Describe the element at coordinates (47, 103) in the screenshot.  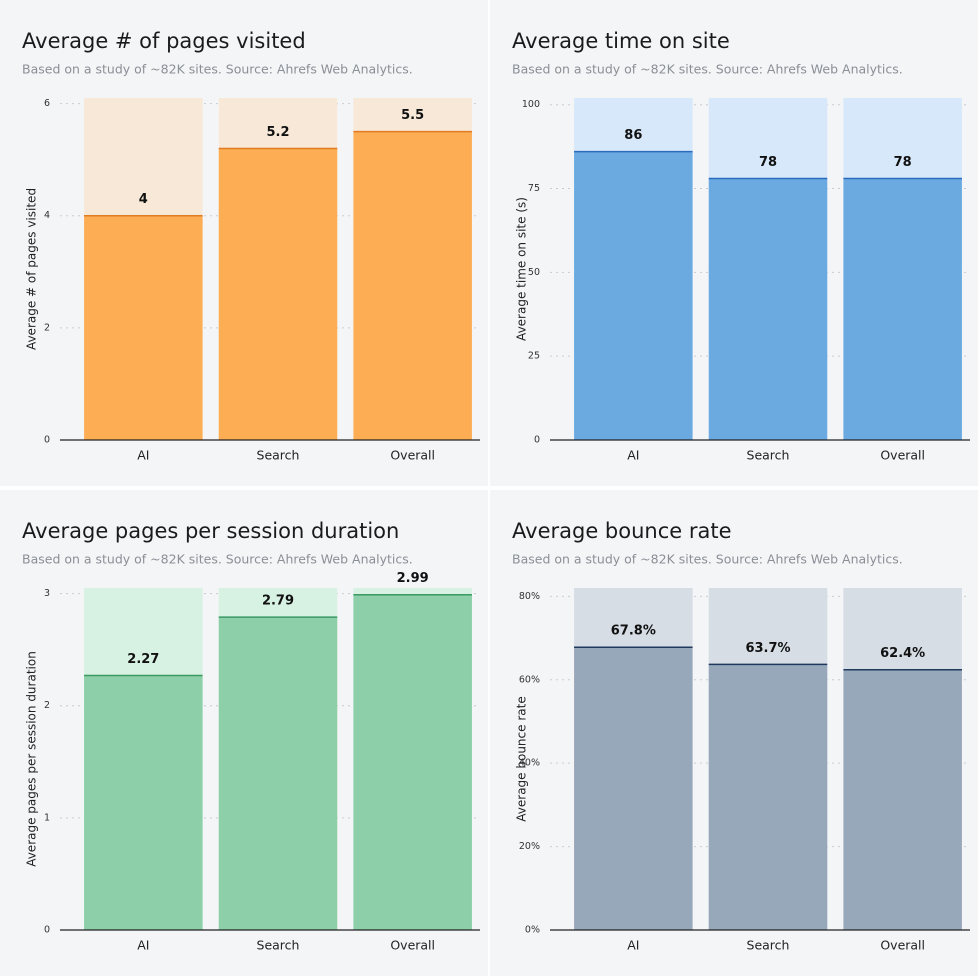
I see `y-tick-label: 6` at that location.